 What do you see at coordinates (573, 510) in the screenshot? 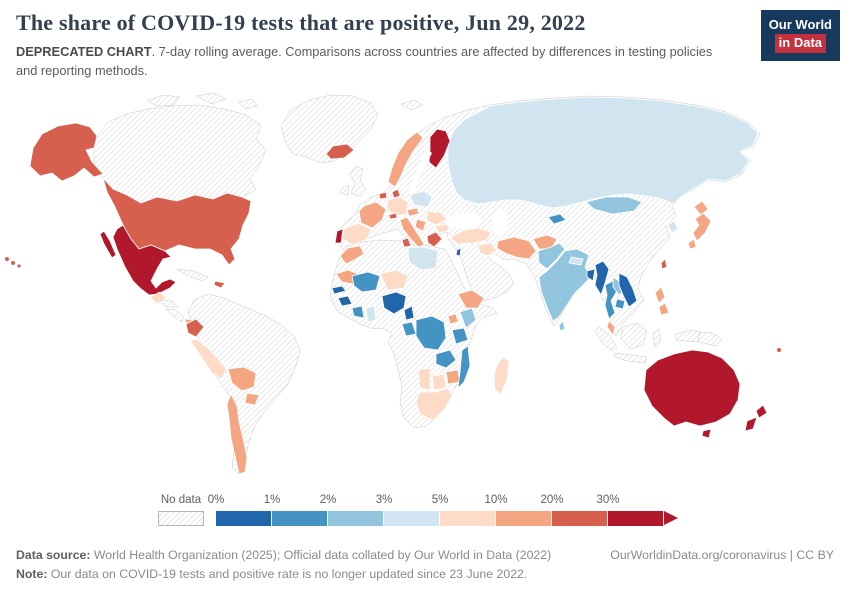
I see `legend-bin-20%: 20%` at bounding box center [573, 510].